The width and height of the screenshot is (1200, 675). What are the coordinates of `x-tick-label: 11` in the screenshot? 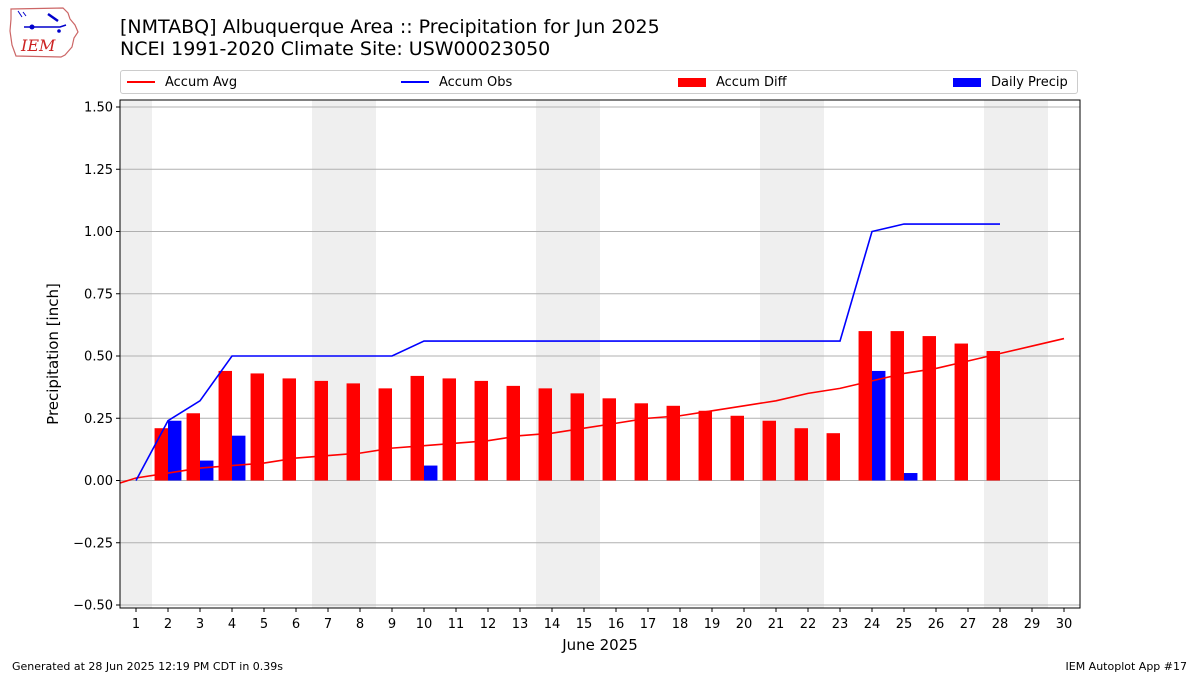 It's located at (456, 624).